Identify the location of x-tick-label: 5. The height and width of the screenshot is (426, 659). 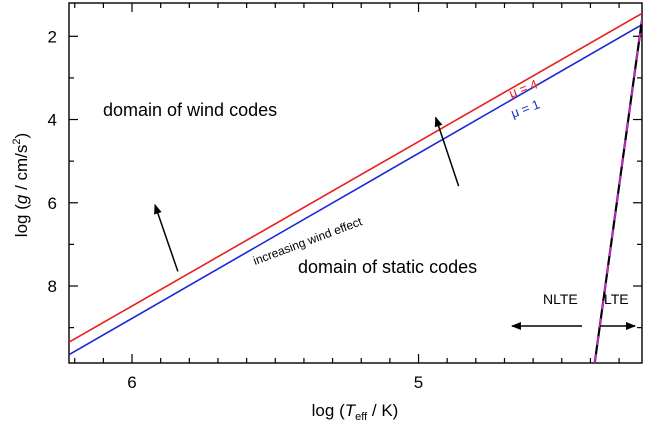
(418, 382).